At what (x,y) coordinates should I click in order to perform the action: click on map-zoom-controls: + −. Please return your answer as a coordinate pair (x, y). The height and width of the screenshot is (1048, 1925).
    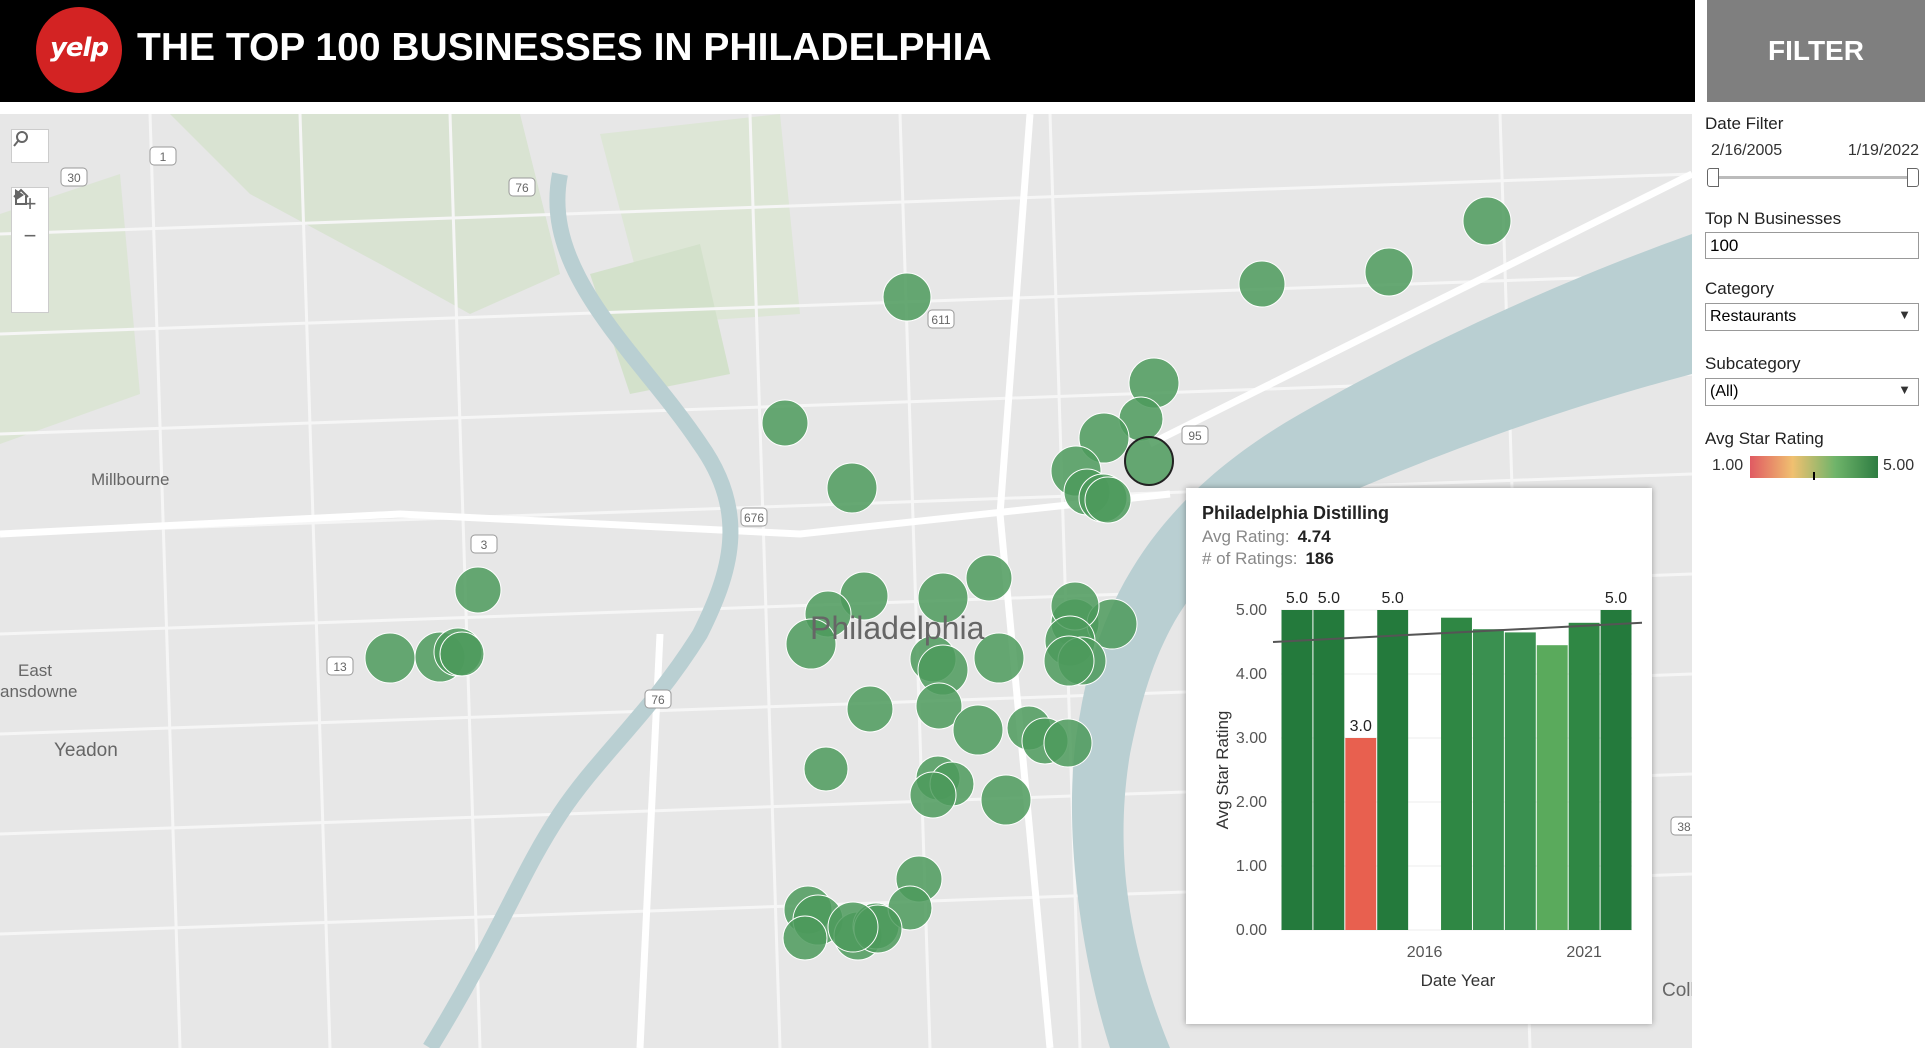
    Looking at the image, I should click on (30, 250).